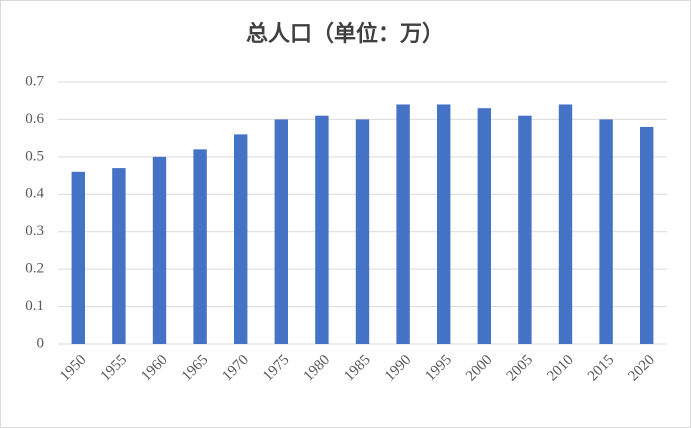 This screenshot has width=691, height=428. Describe the element at coordinates (34, 231) in the screenshot. I see `y-tick-label: 0.3` at that location.